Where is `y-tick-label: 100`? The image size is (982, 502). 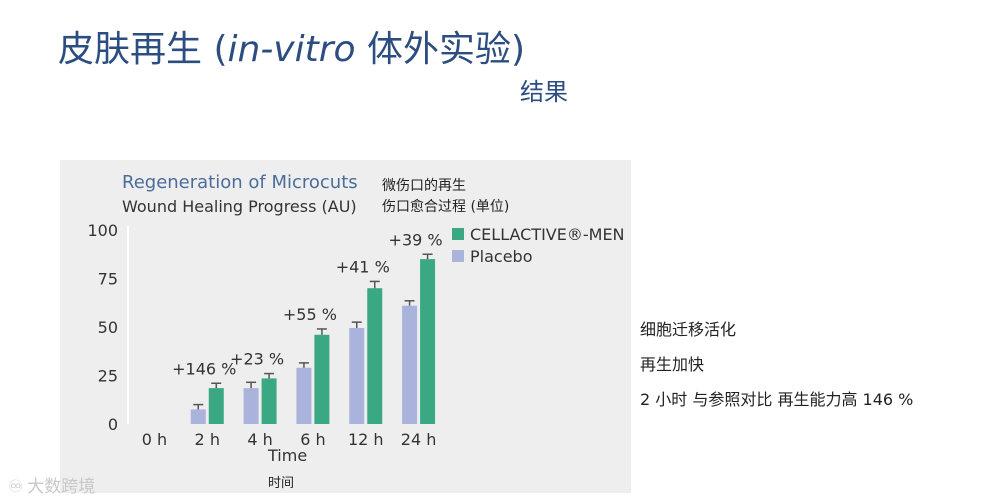 y-tick-label: 100 is located at coordinates (102, 230).